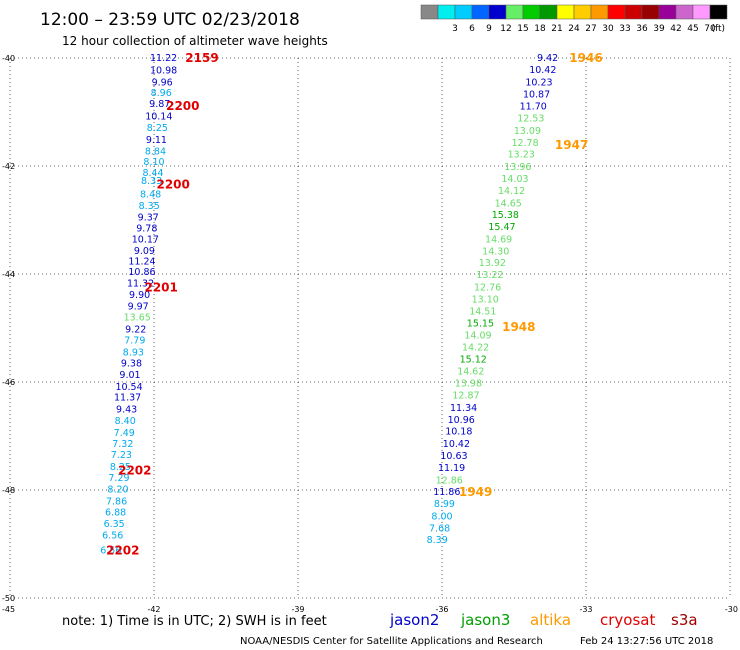 The image size is (740, 650). Describe the element at coordinates (453, 456) in the screenshot. I see `wave-height-value: 10.63` at that location.